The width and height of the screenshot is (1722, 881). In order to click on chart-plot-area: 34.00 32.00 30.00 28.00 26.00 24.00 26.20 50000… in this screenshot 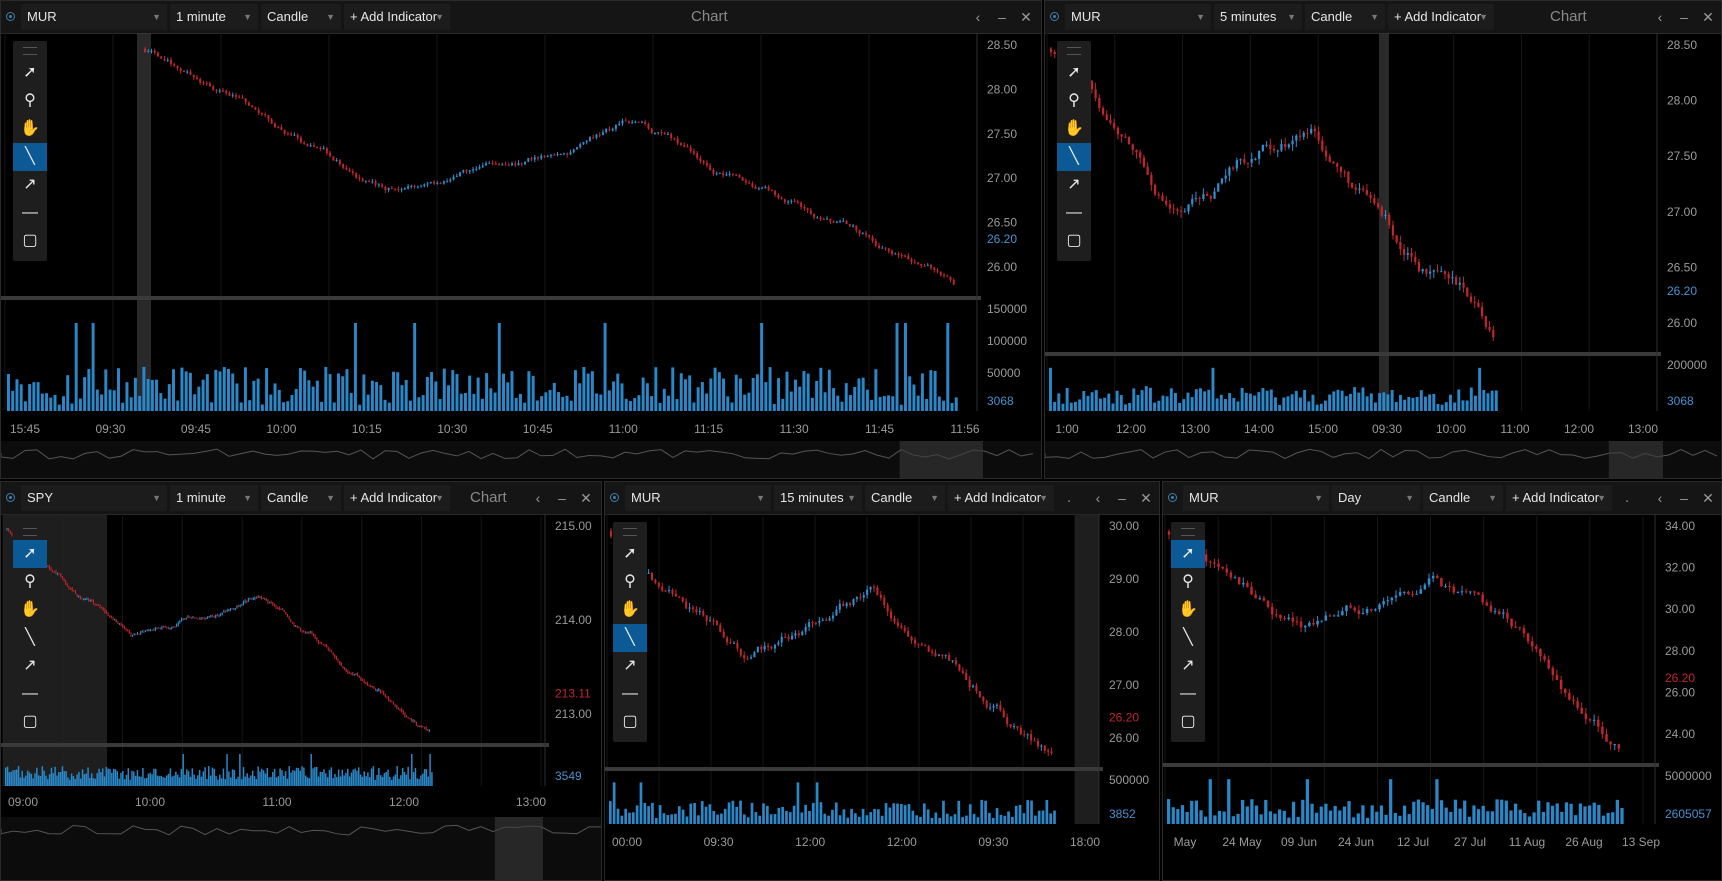, I will do `click(1442, 697)`.